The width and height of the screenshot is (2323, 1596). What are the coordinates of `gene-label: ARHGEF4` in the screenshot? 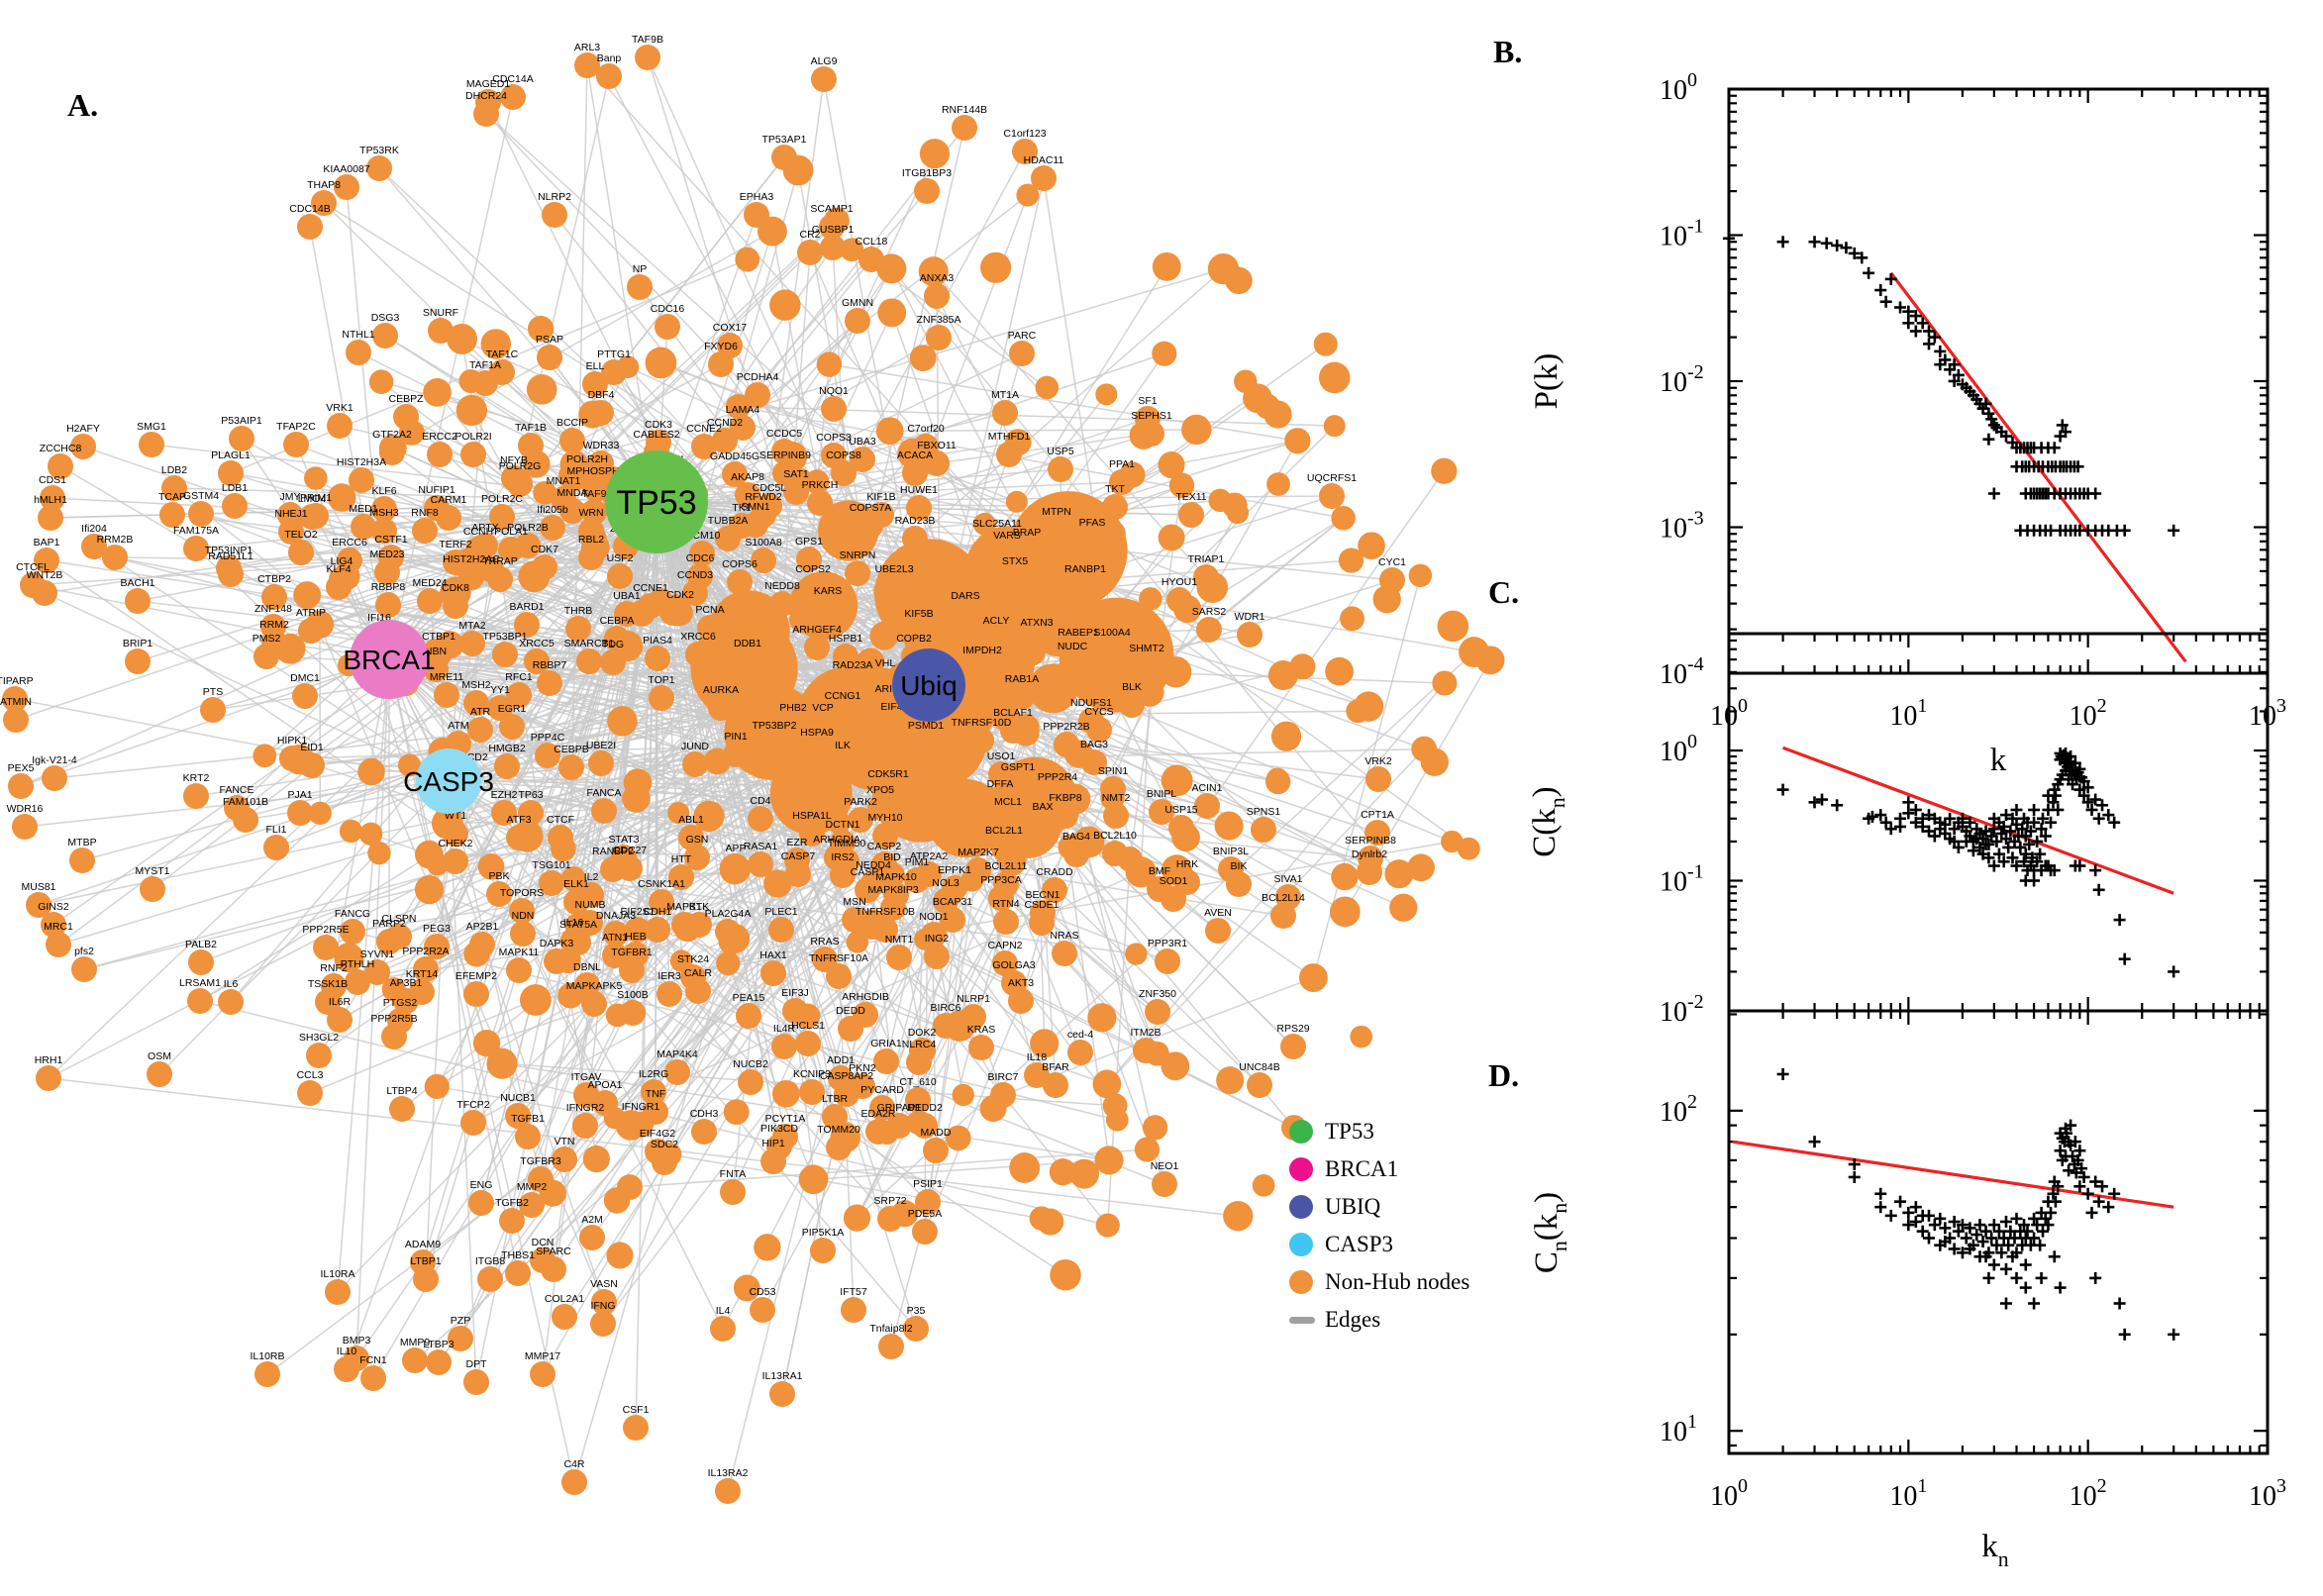 It's located at (817, 630).